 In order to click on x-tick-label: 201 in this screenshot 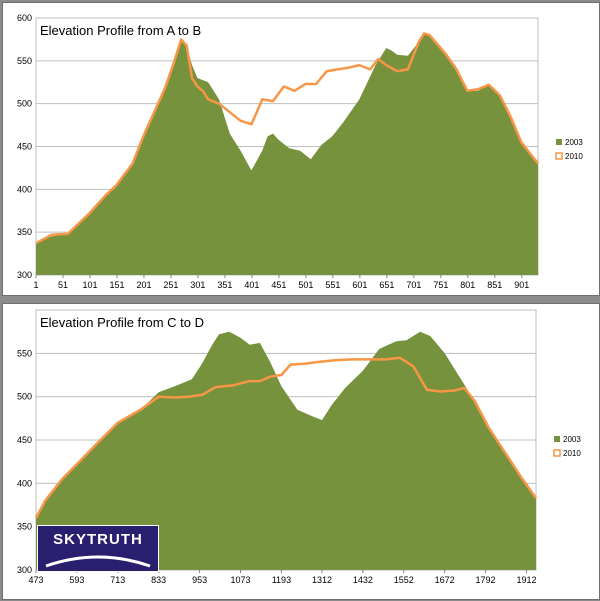, I will do `click(143, 285)`.